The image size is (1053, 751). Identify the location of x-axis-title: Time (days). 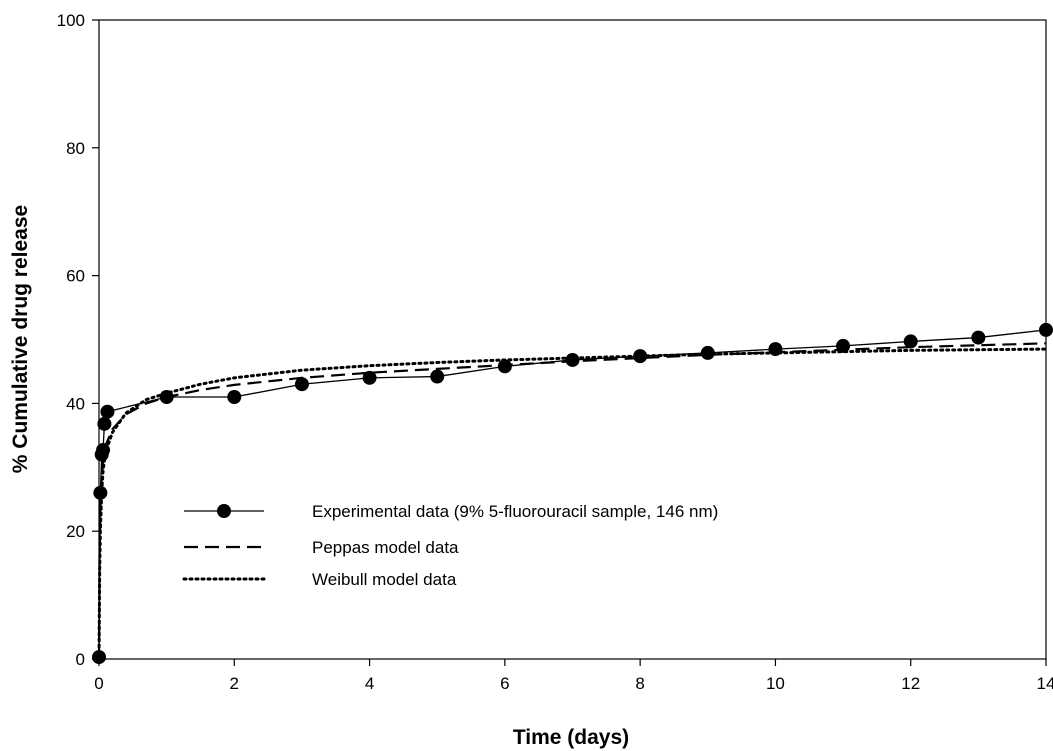
(571, 737).